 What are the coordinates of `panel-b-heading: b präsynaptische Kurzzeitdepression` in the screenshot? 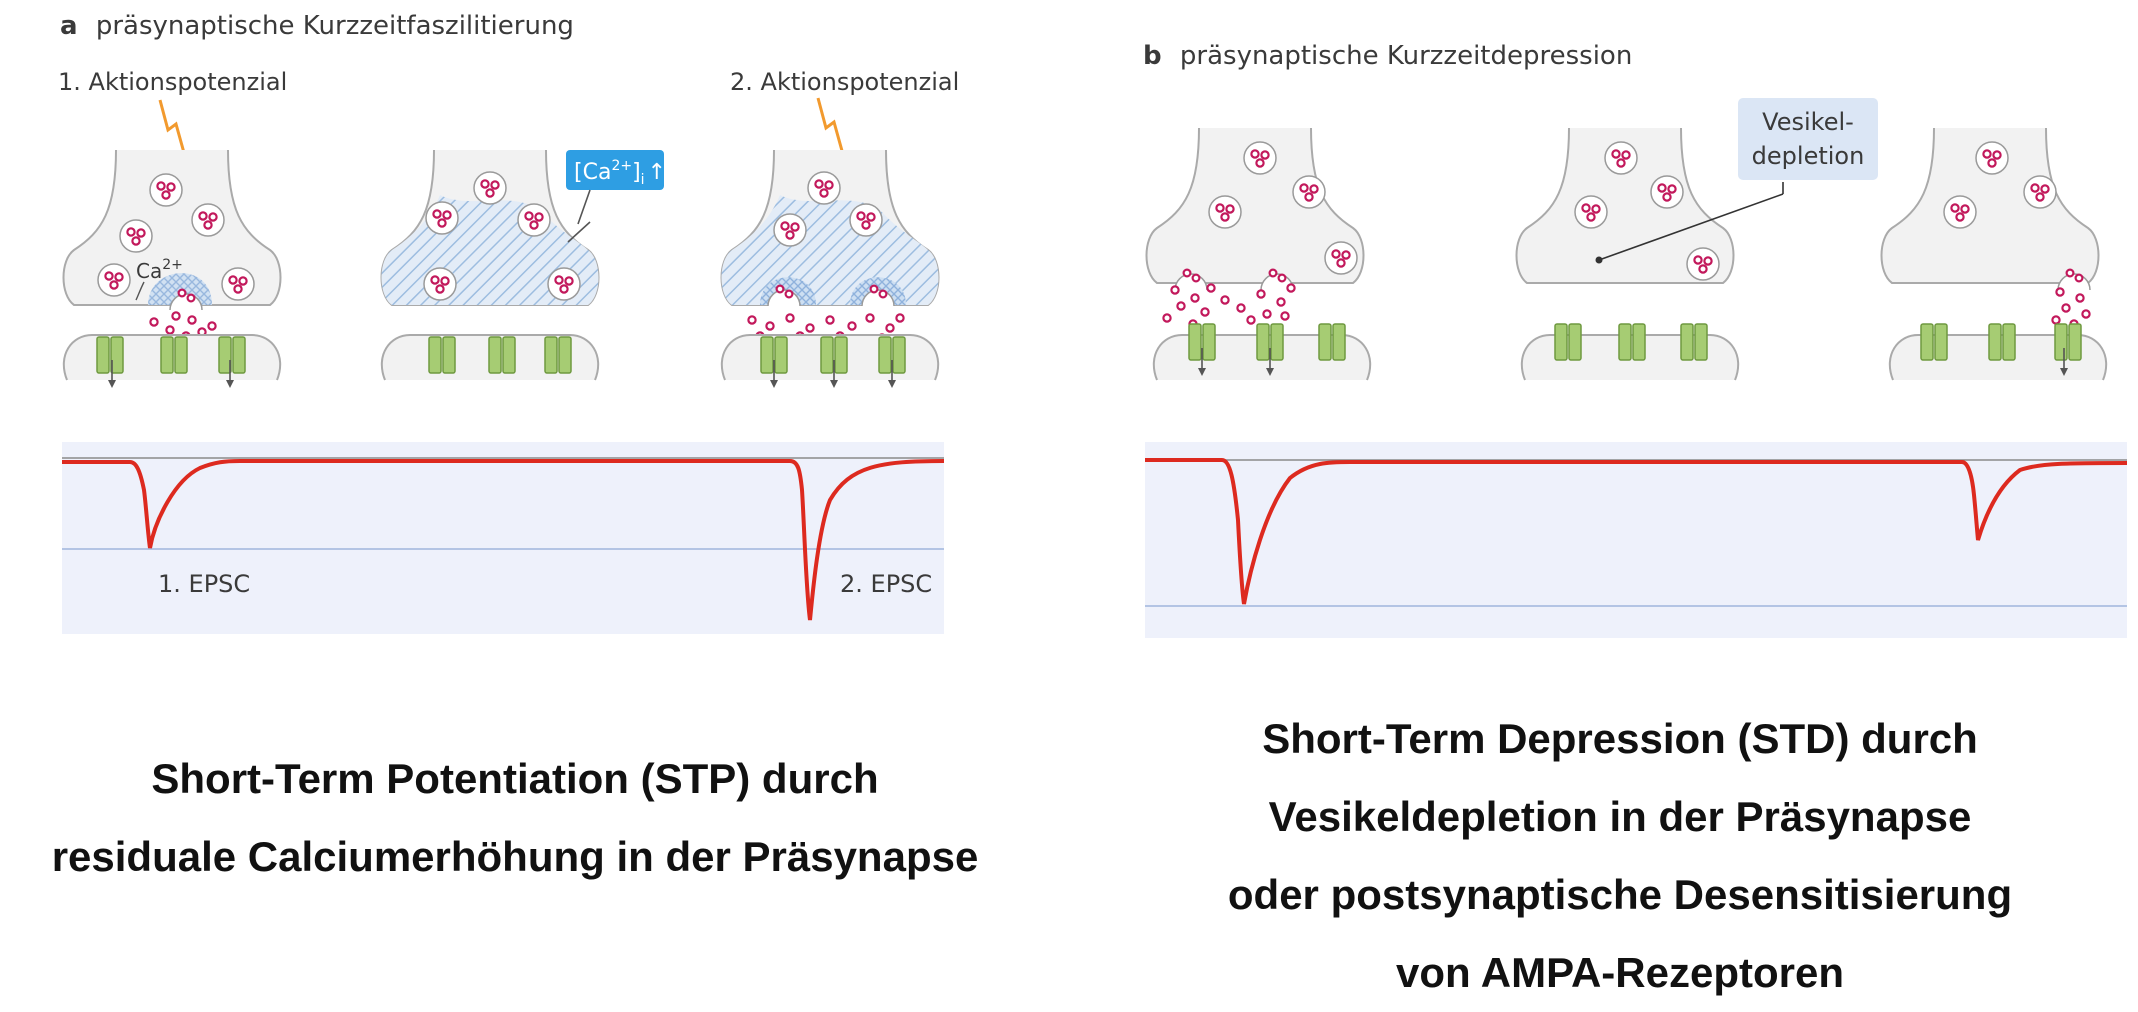 It's located at (1387, 56).